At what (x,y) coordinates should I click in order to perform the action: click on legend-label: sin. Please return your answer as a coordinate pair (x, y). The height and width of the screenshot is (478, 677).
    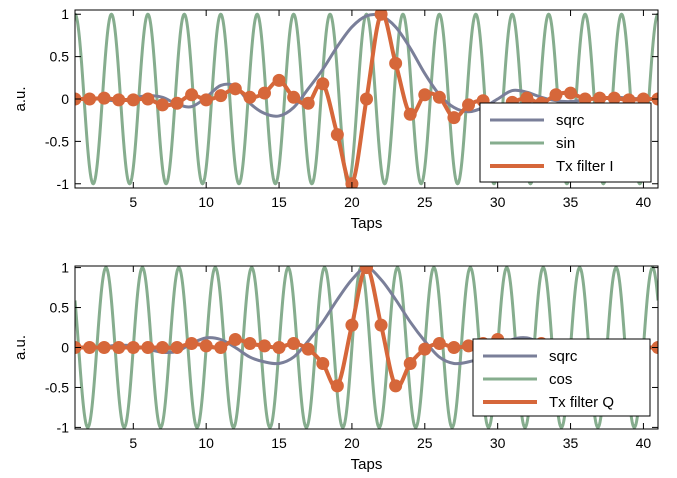
    Looking at the image, I should click on (565, 143).